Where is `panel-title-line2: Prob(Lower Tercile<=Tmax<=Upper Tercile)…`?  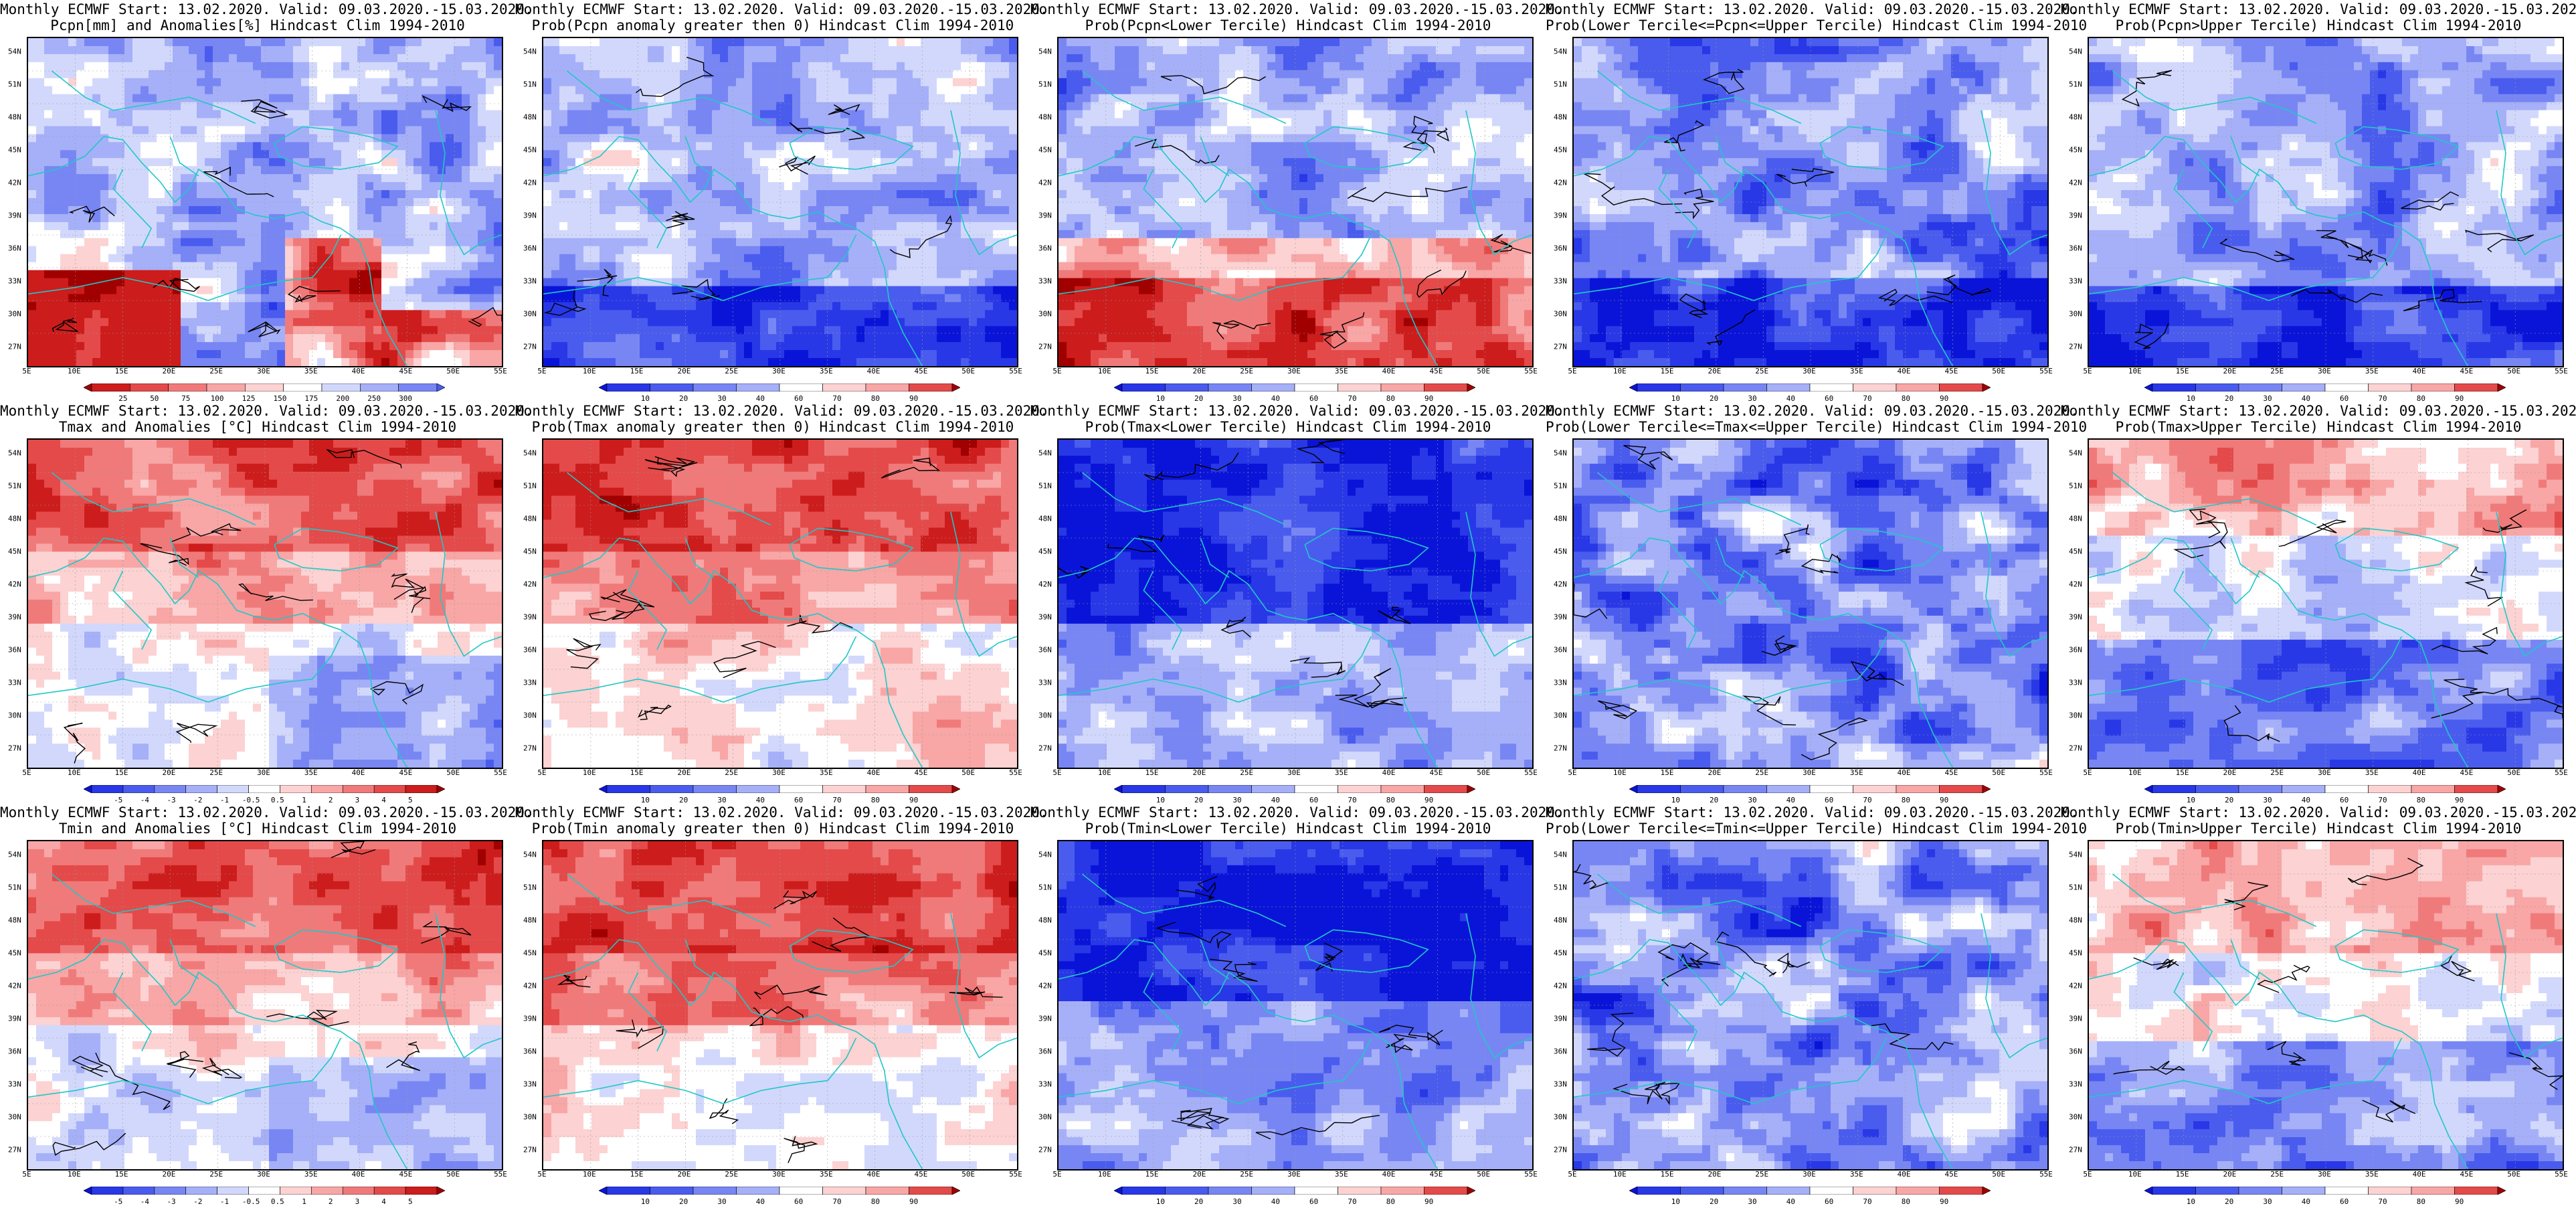
panel-title-line2: Prob(Lower Tercile<=Tmax<=Upper Tercile)… is located at coordinates (1803, 427).